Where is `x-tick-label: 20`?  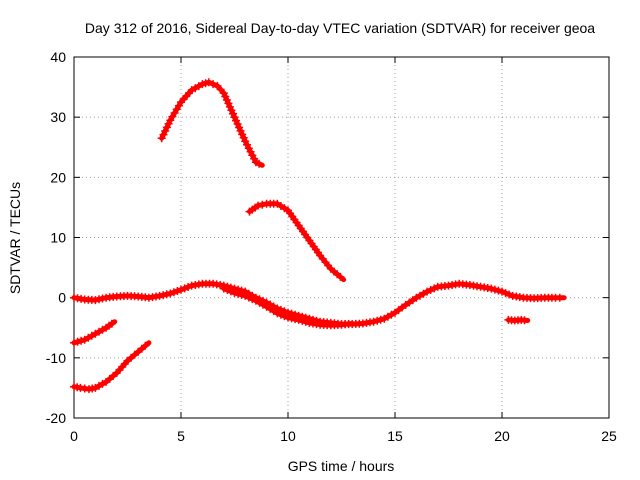
x-tick-label: 20 is located at coordinates (502, 436).